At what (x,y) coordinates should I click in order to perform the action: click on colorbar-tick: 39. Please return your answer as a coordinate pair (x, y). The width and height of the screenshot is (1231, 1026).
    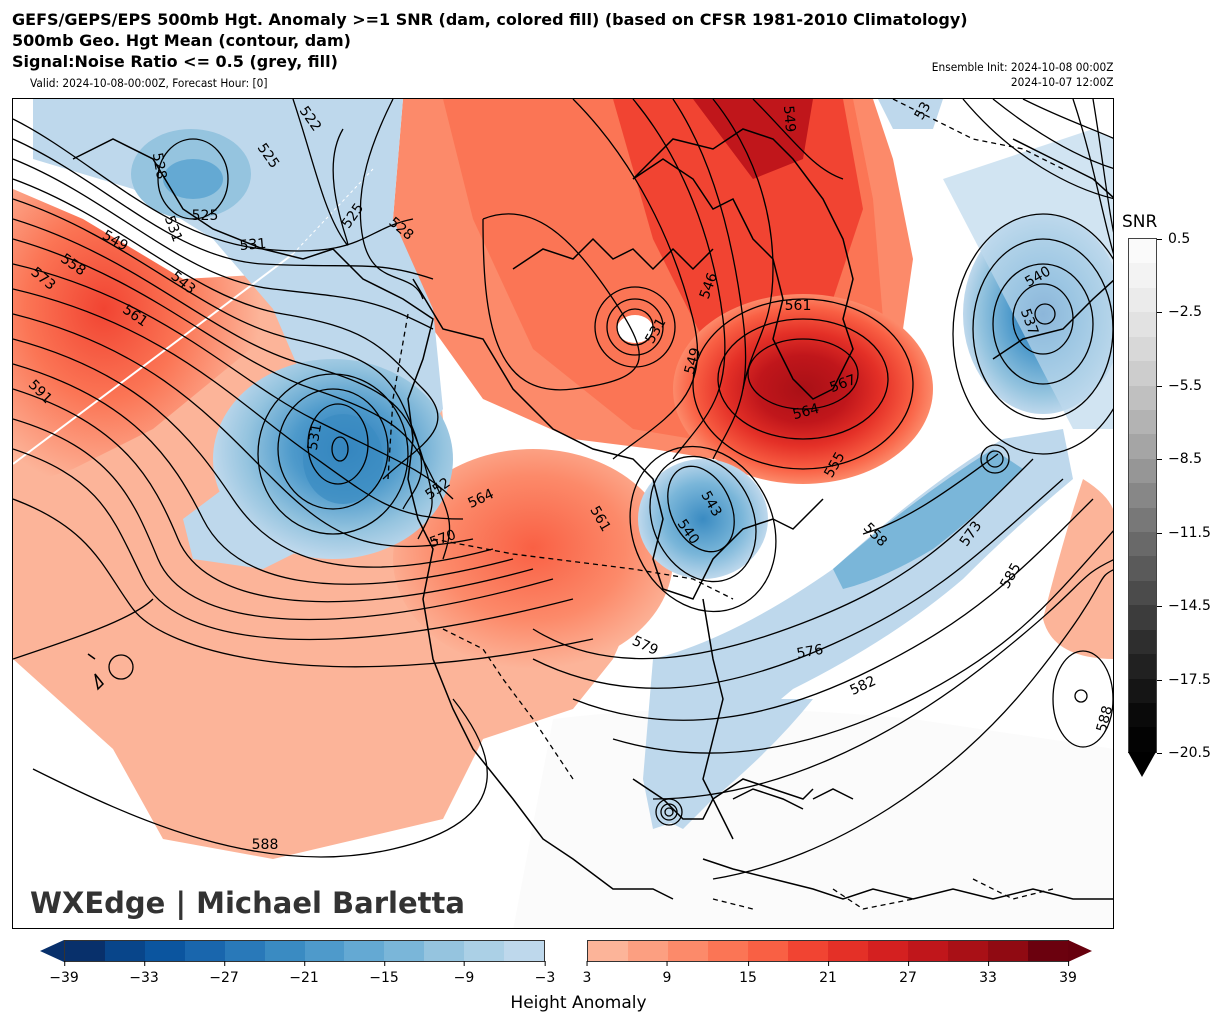
    Looking at the image, I should click on (1068, 973).